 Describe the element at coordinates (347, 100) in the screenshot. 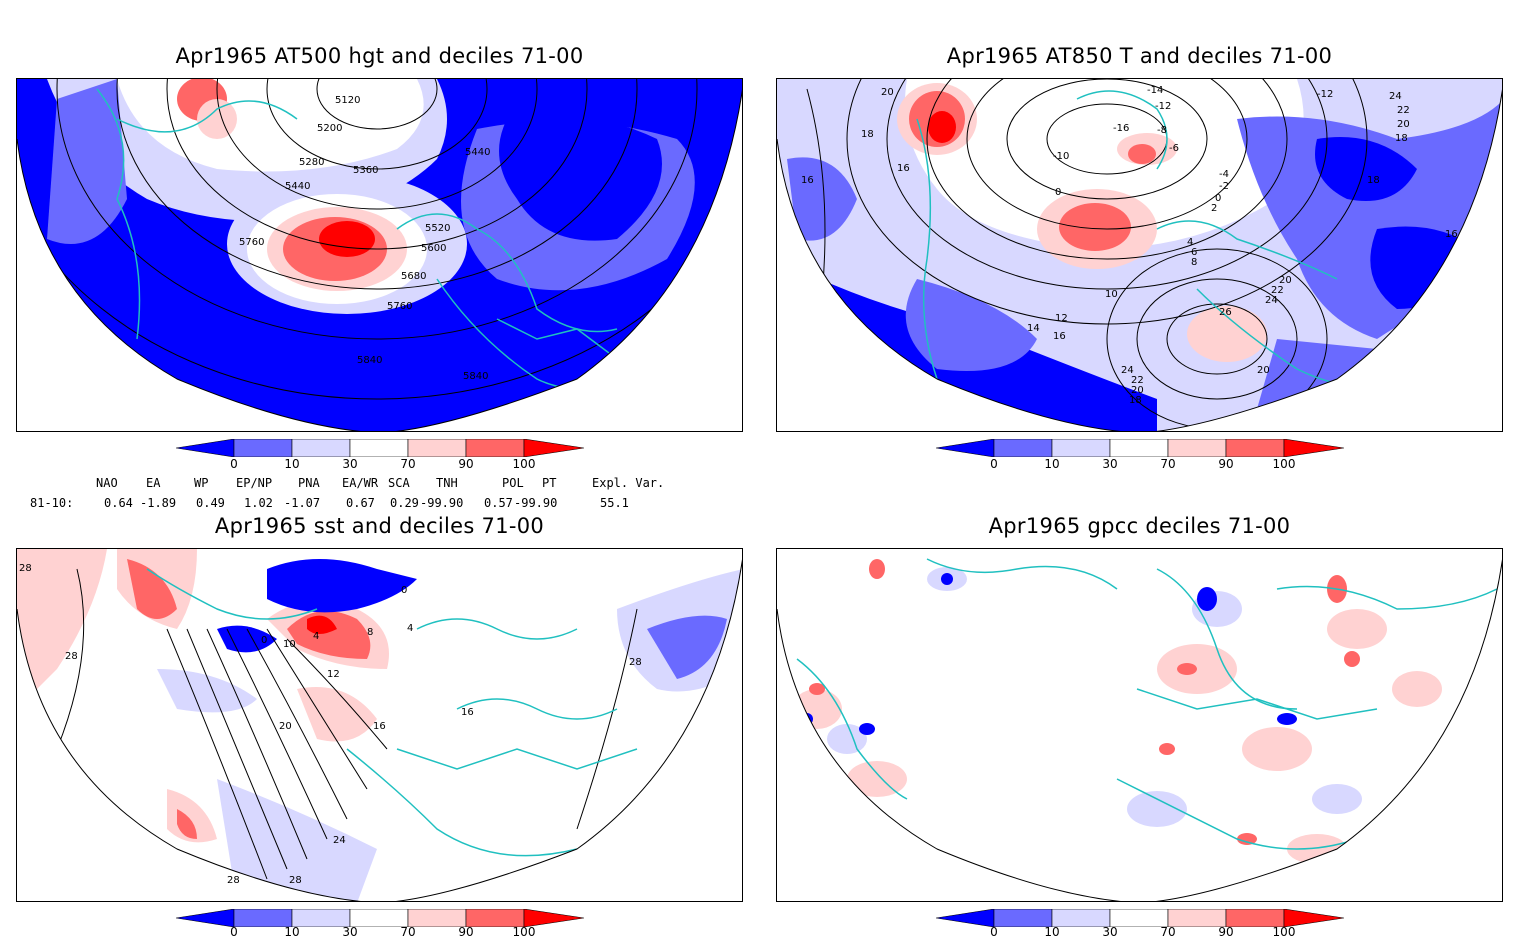

I see `svg-text: 5120` at that location.